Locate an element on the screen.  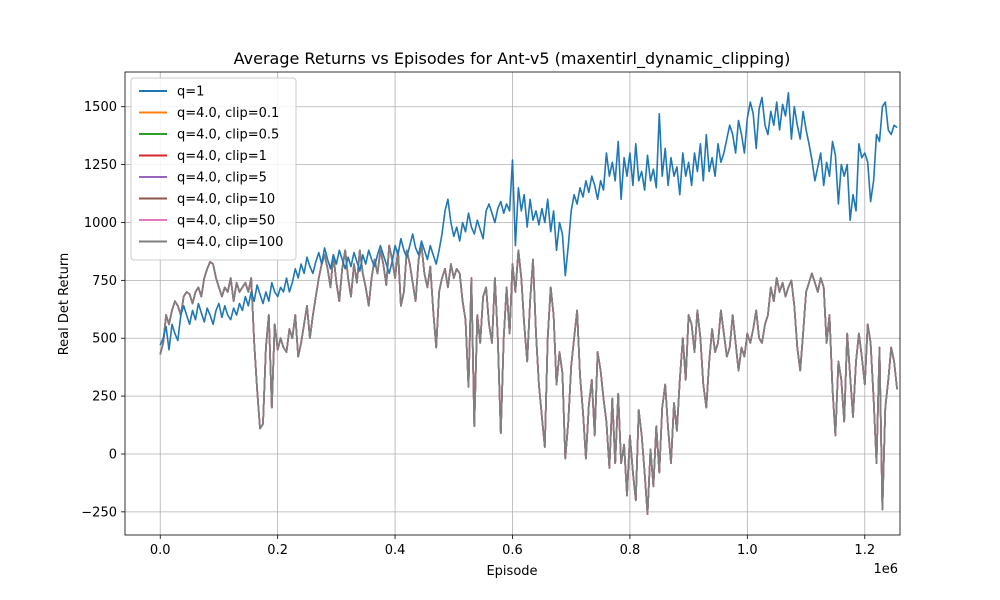
x-tick-label: 0.0 is located at coordinates (160, 550).